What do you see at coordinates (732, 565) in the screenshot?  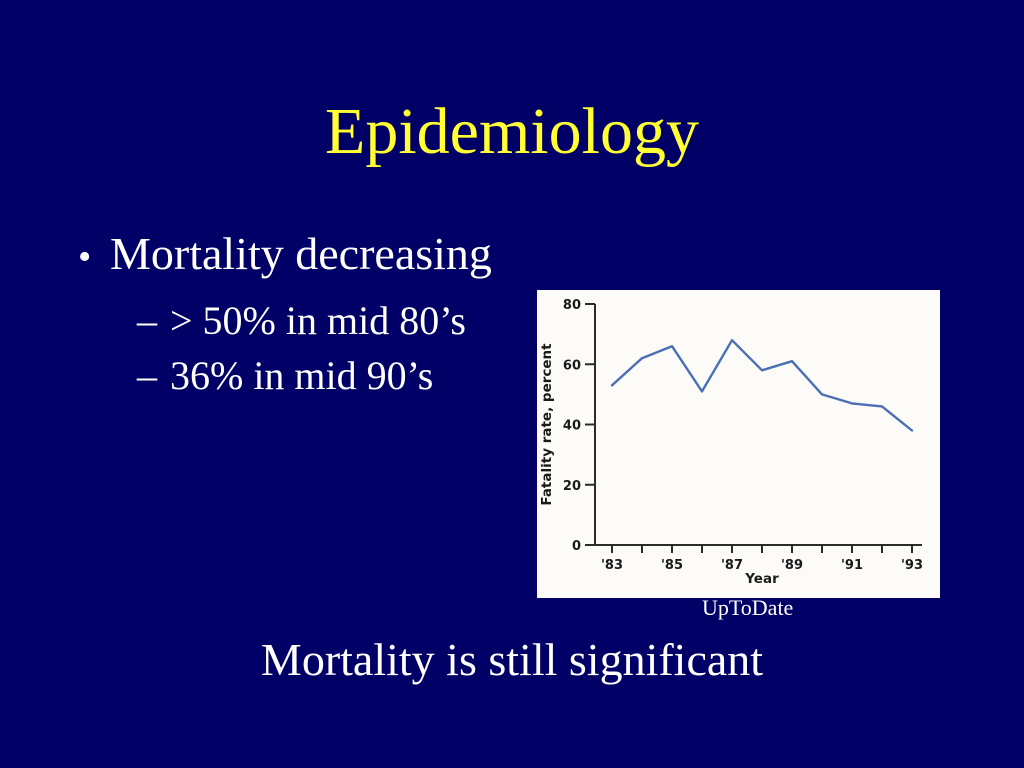 I see `svg-text: '87` at bounding box center [732, 565].